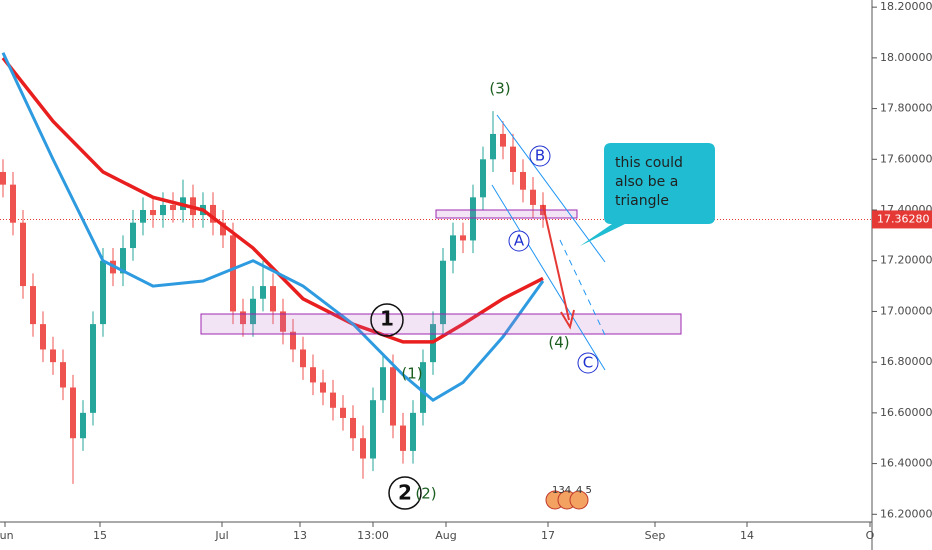  I want to click on x-tick-label: 13, so click(300, 535).